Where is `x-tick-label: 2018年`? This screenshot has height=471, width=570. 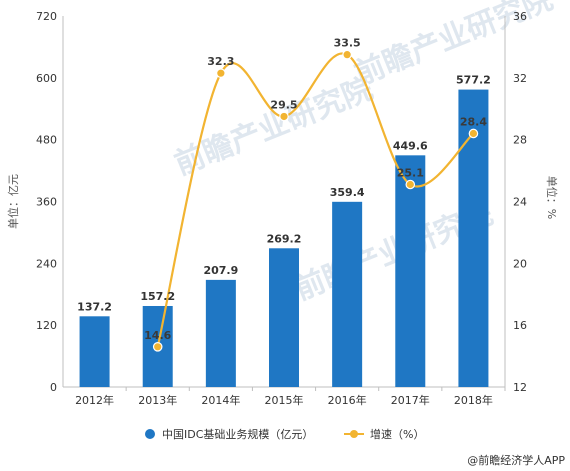
x-tick-label: 2018年 is located at coordinates (473, 400).